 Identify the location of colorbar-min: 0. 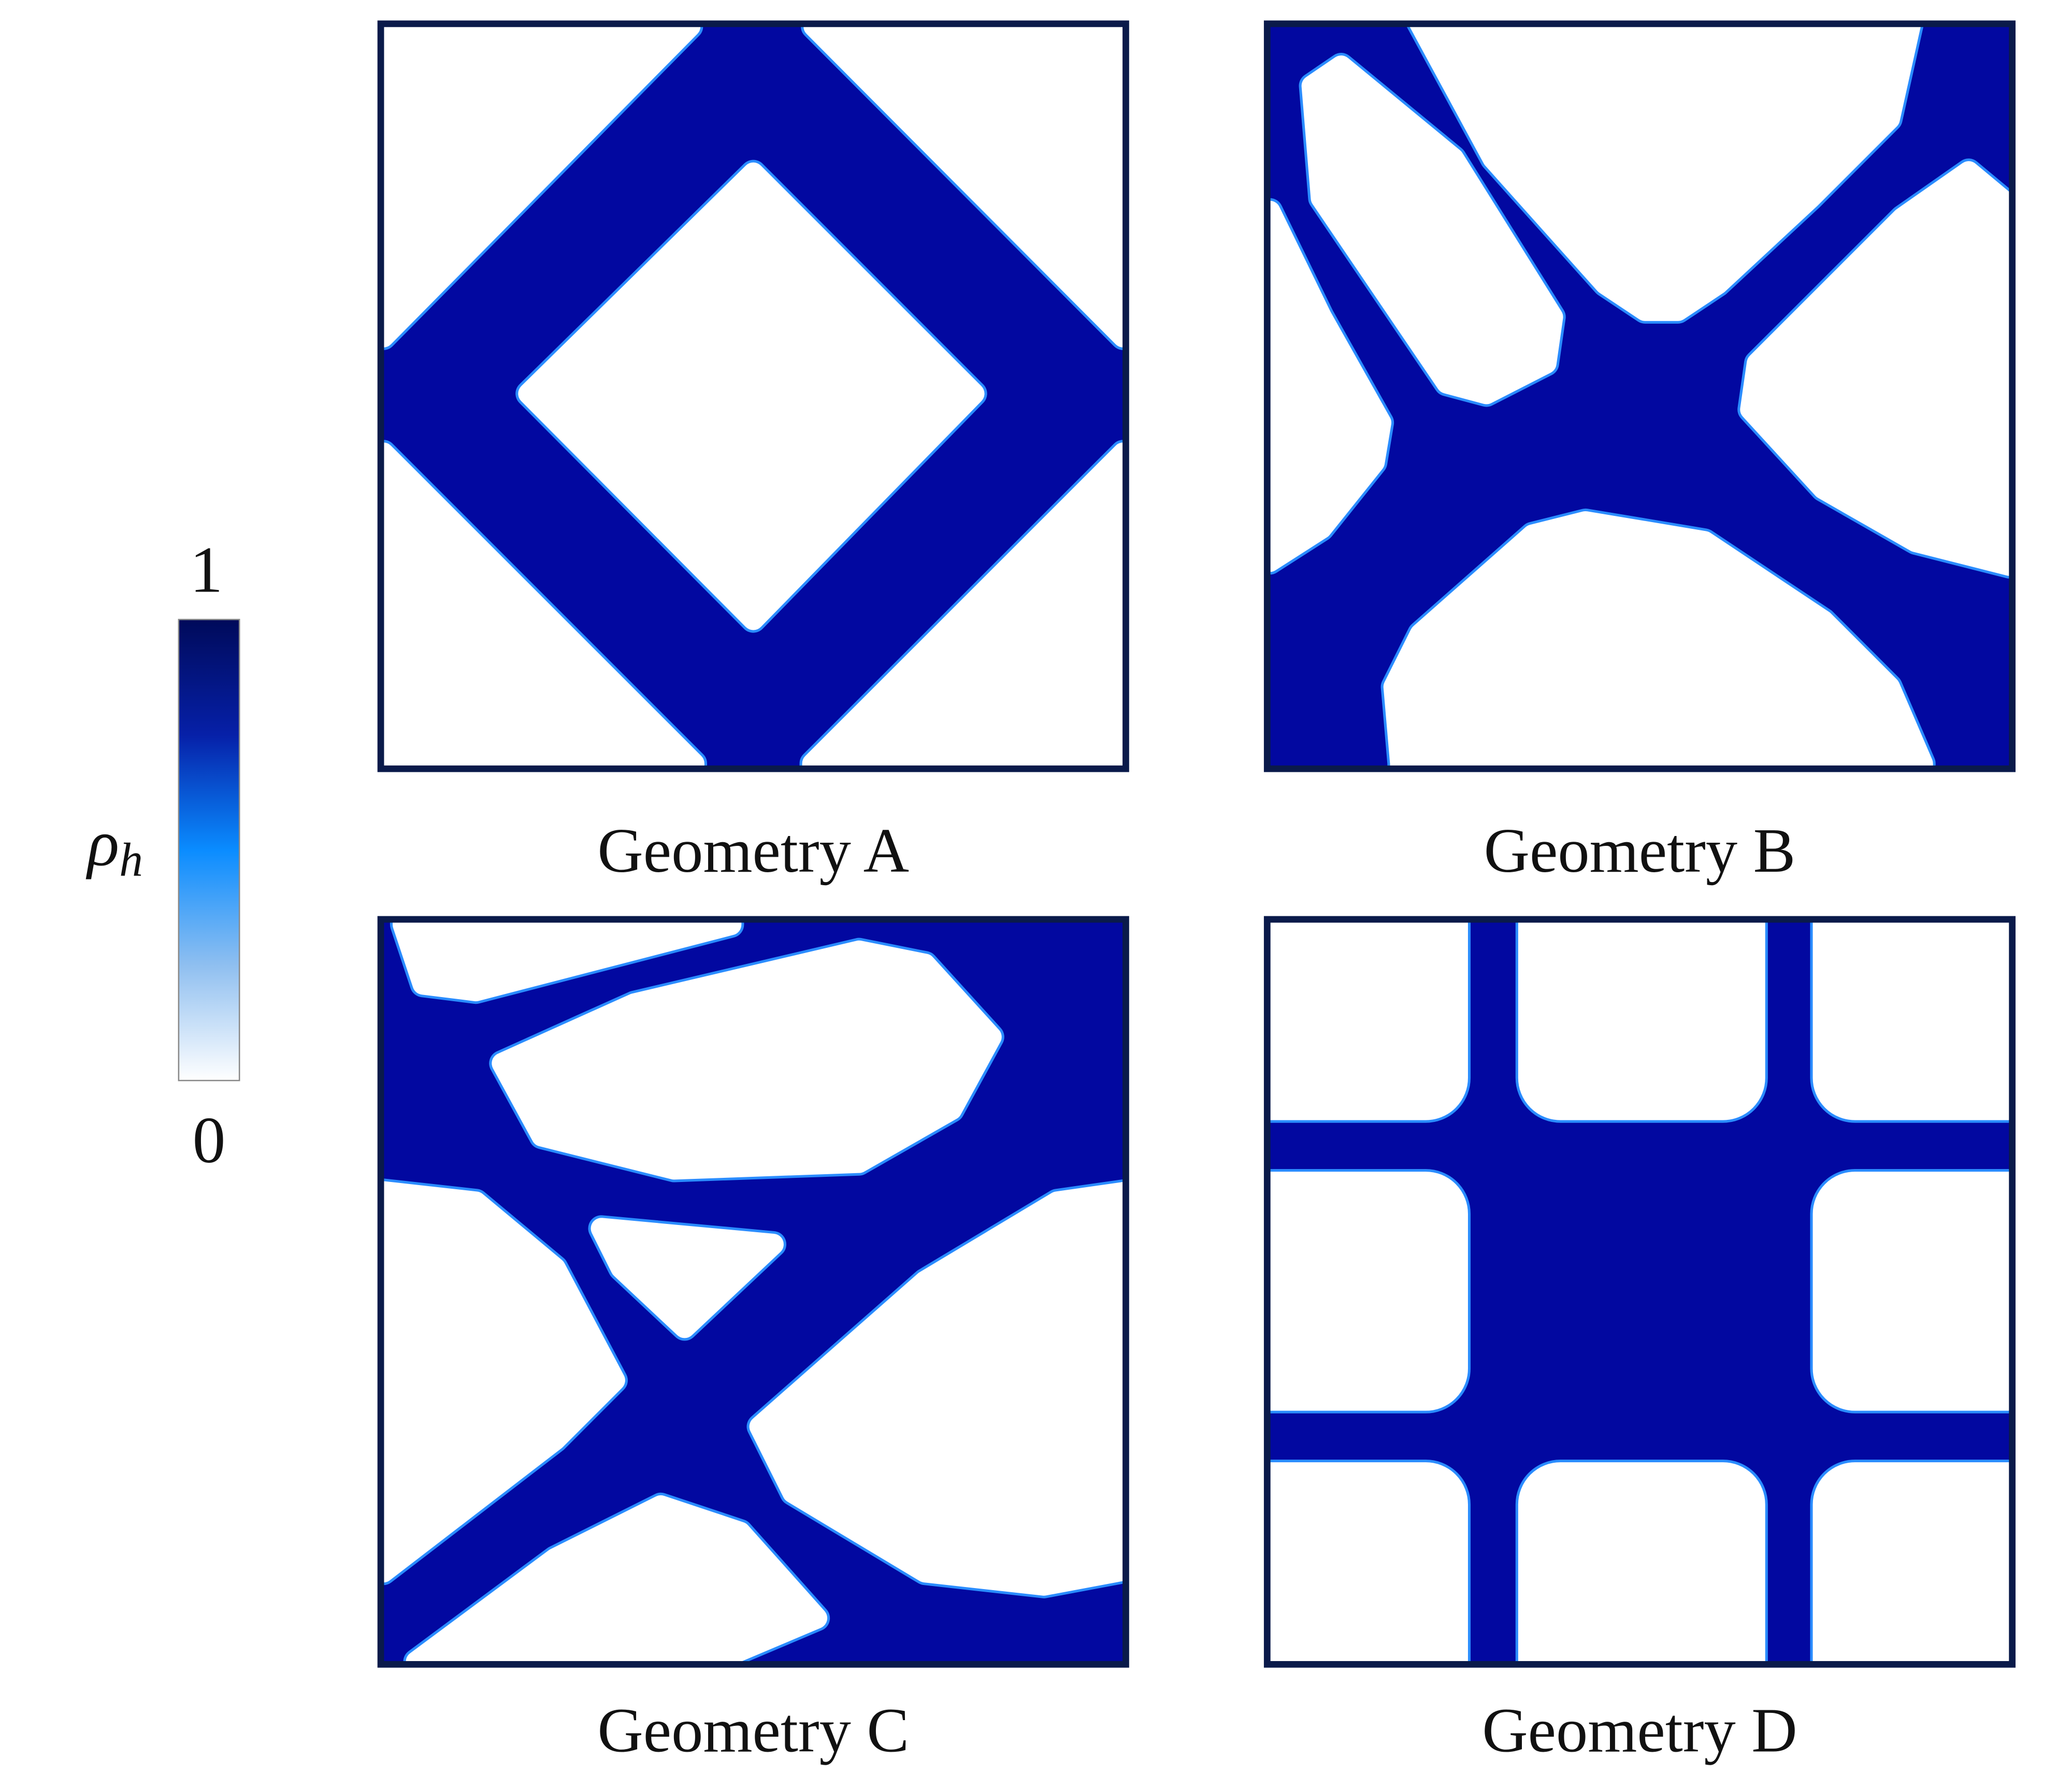
(209, 1140).